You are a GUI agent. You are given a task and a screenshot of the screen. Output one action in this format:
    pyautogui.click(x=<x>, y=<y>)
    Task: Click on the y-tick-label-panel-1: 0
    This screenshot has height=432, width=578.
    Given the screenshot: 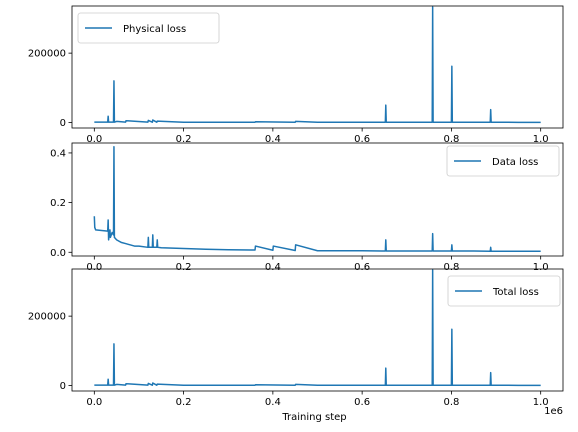 What is the action you would take?
    pyautogui.click(x=63, y=123)
    